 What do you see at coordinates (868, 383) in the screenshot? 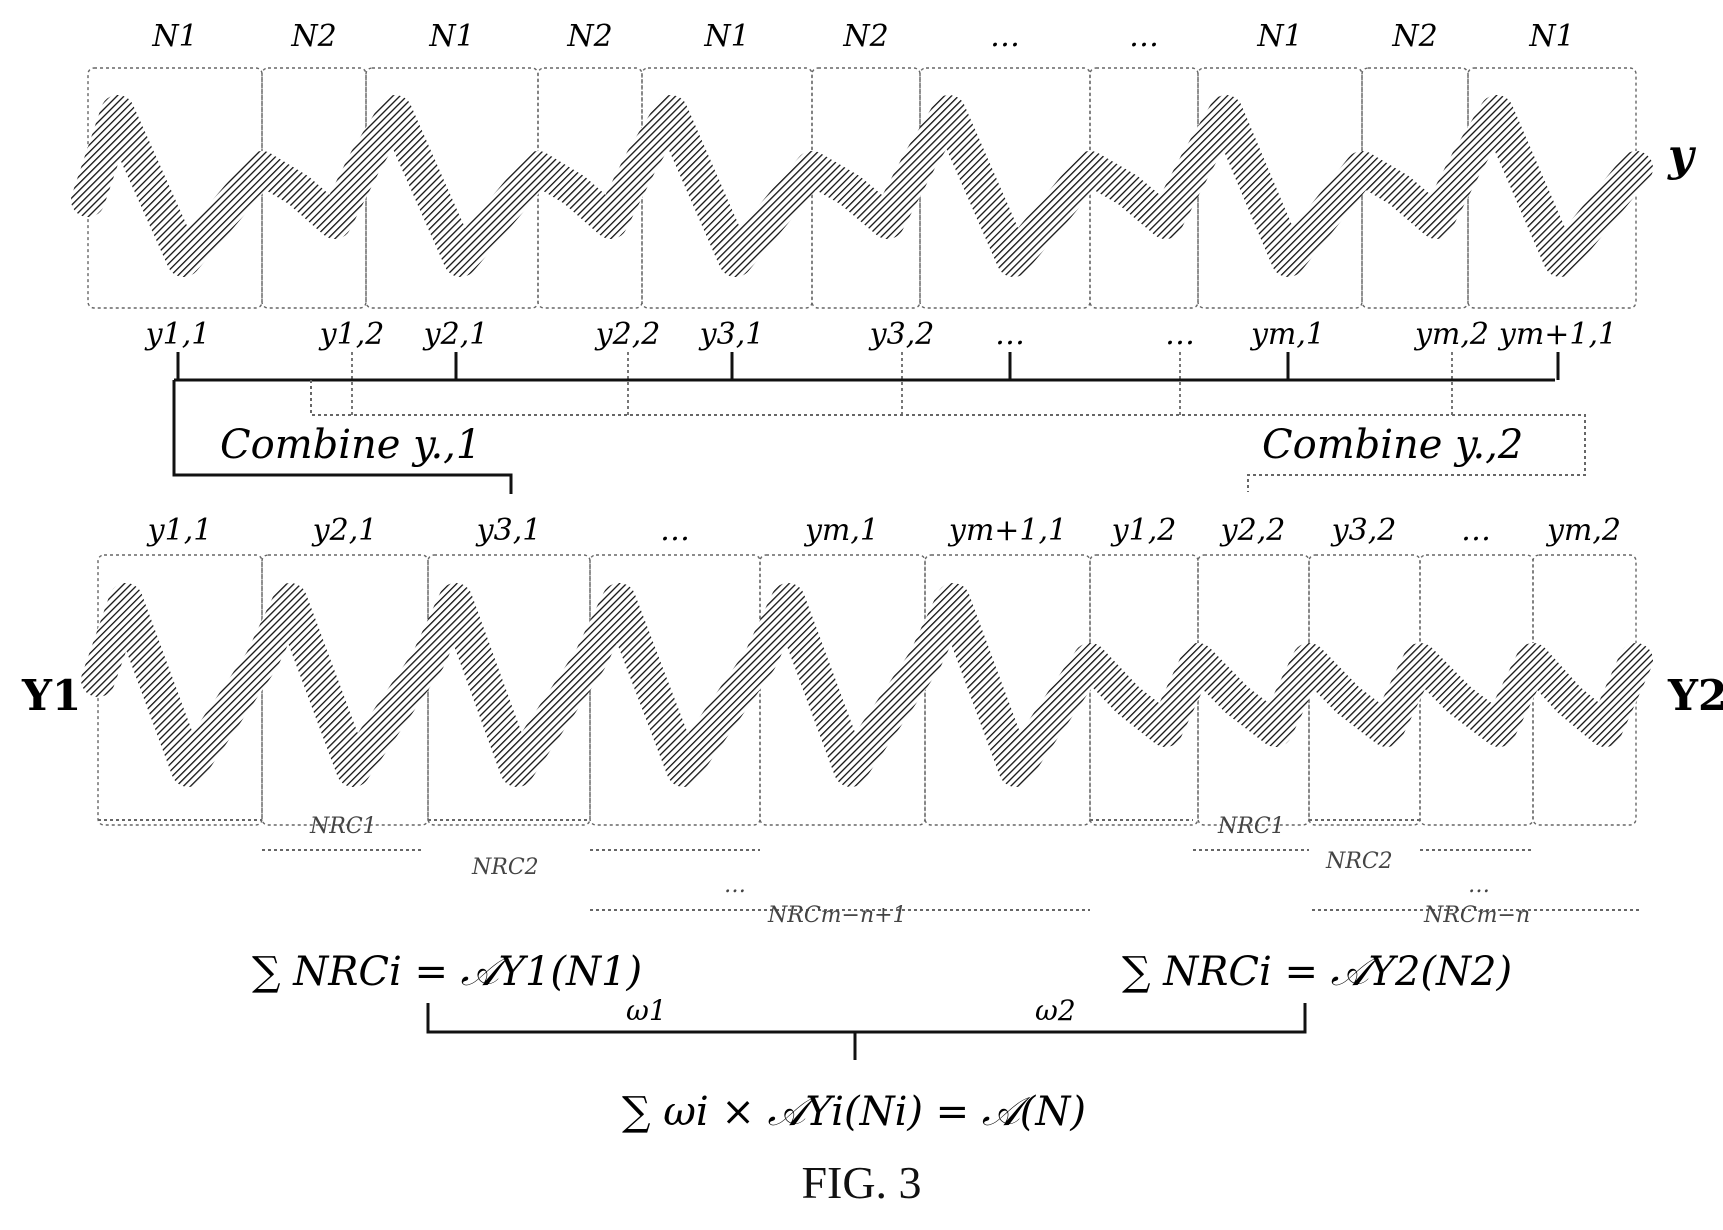
I see `sub-segment-ticks` at bounding box center [868, 383].